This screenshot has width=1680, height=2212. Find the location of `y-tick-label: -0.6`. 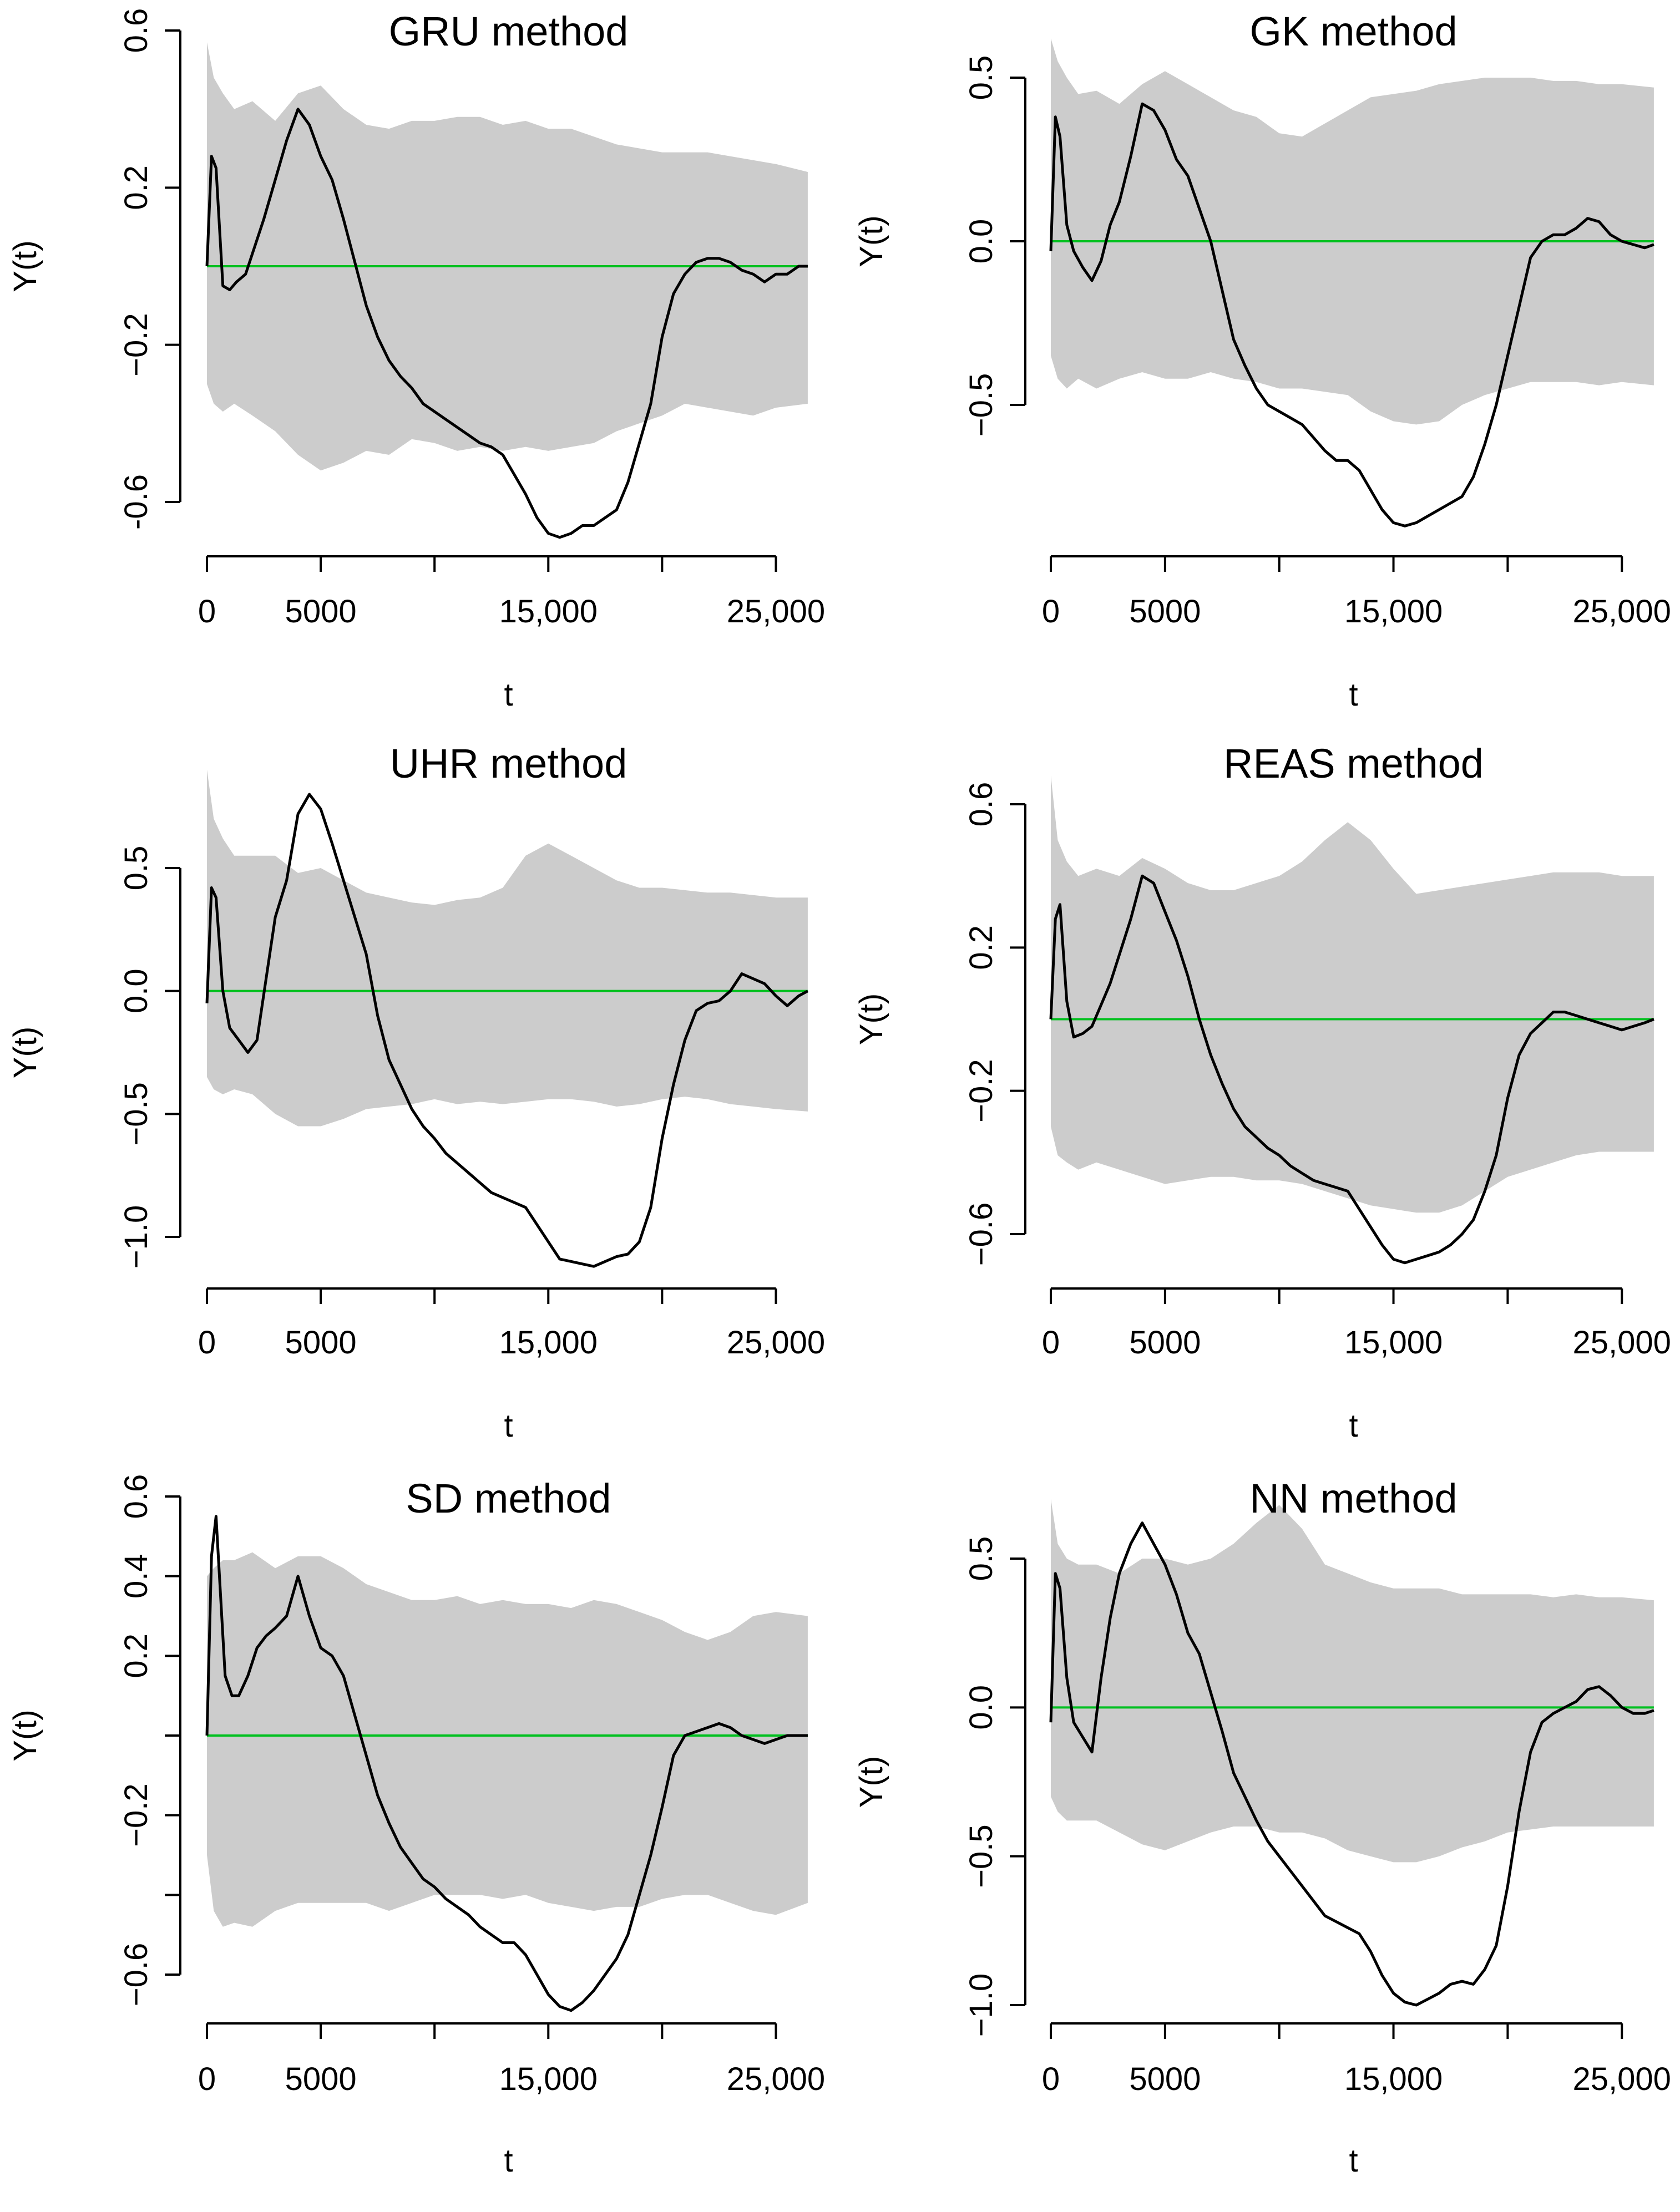

y-tick-label: -0.6 is located at coordinates (136, 502).